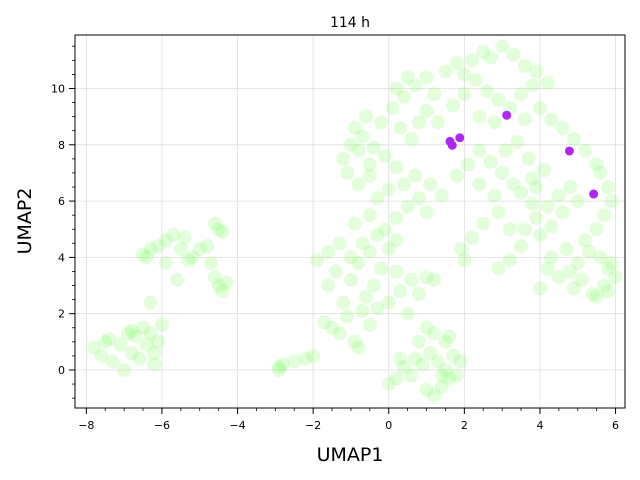 The width and height of the screenshot is (640, 480). What do you see at coordinates (61, 370) in the screenshot?
I see `y-tick-label: 0` at bounding box center [61, 370].